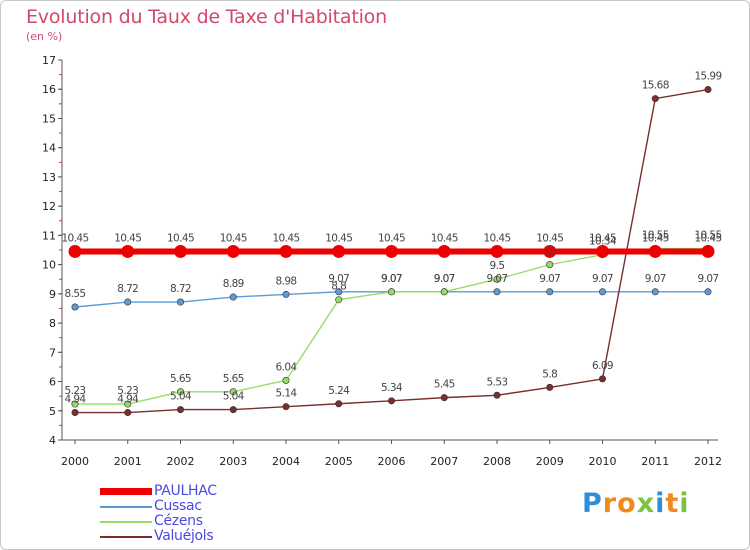 Image resolution: width=750 pixels, height=550 pixels. Describe the element at coordinates (52, 294) in the screenshot. I see `y-tick-label: 9` at that location.